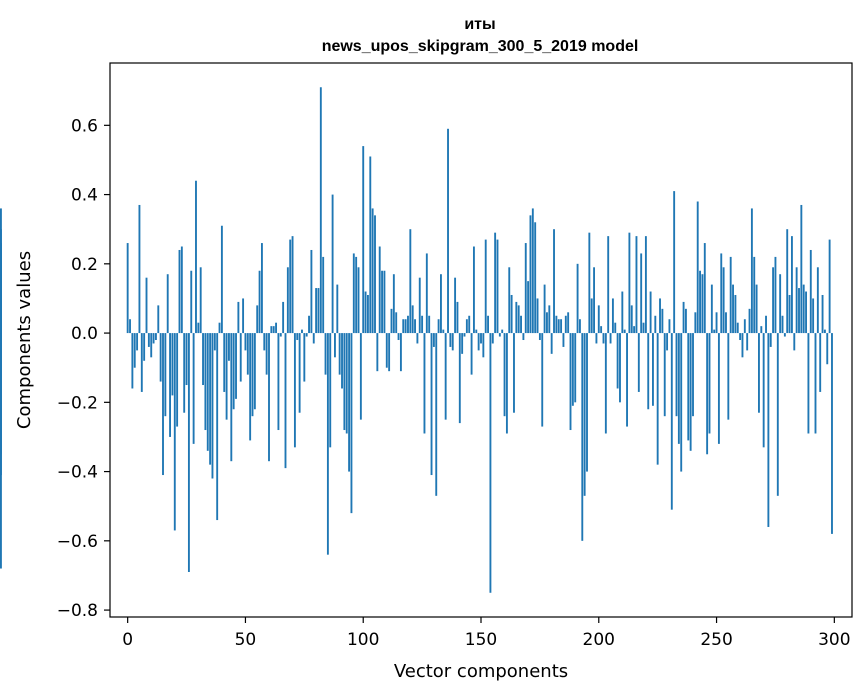  What do you see at coordinates (84, 126) in the screenshot?
I see `y-tick-label: 0.6` at bounding box center [84, 126].